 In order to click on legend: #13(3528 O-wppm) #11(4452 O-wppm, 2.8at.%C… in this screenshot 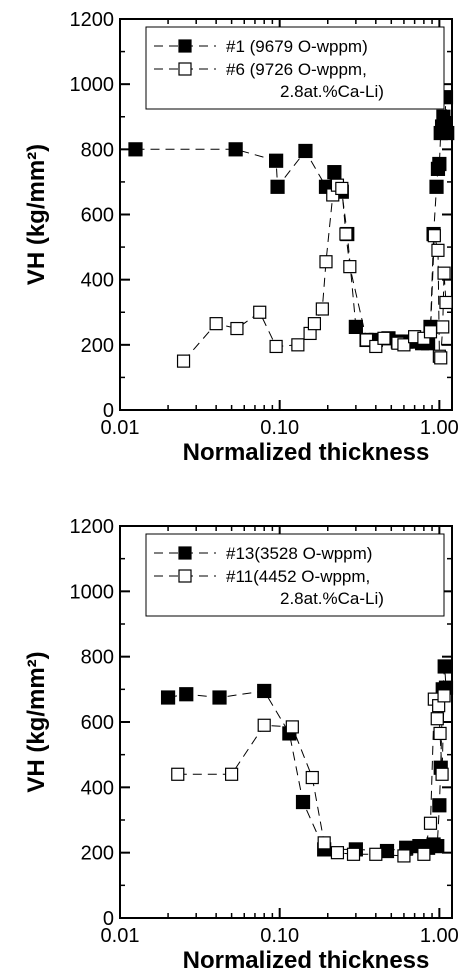, I will do `click(295, 575)`.